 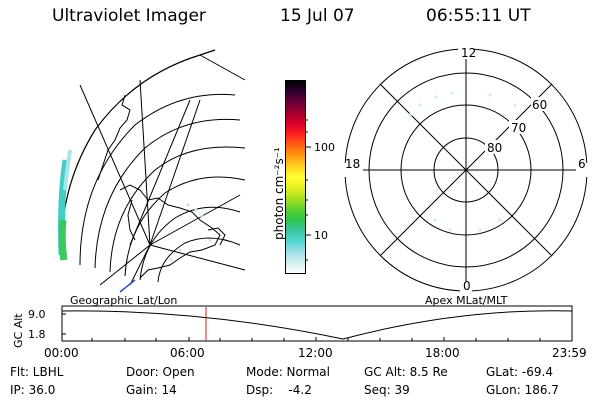 I want to click on altitude-ytick-1-8: 1.8, so click(x=37, y=334).